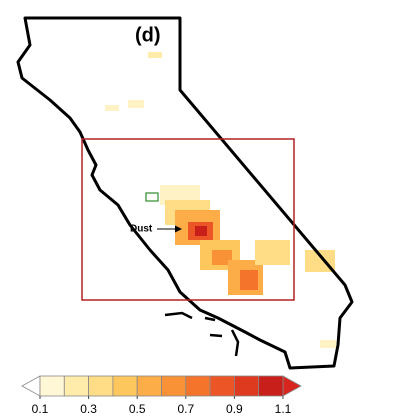  What do you see at coordinates (141, 229) in the screenshot?
I see `annotation: Dust` at bounding box center [141, 229].